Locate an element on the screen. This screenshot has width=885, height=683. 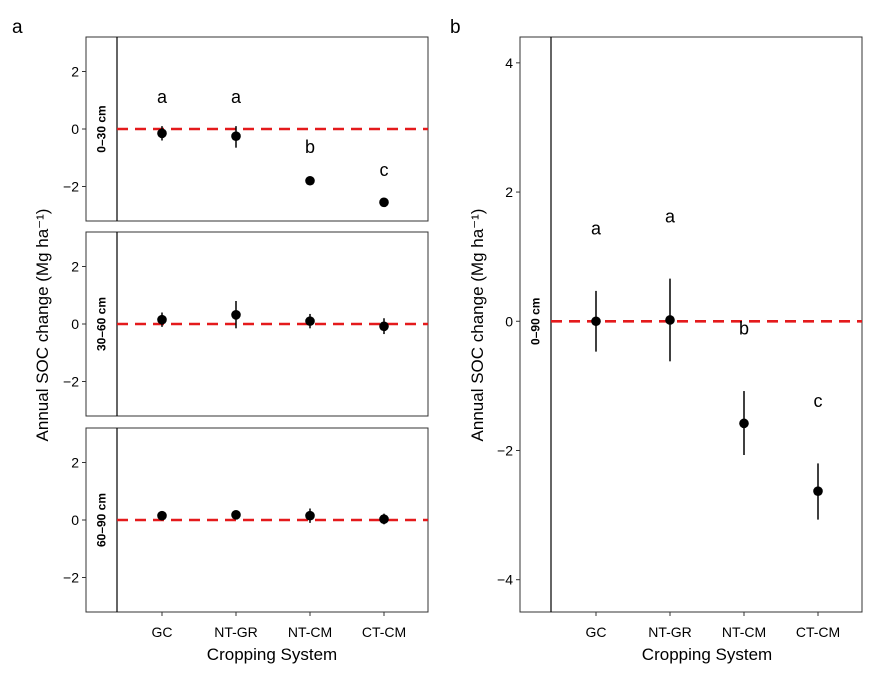
facet: 0–30 cm −2 0 2 a a b c is located at coordinates (246, 129).